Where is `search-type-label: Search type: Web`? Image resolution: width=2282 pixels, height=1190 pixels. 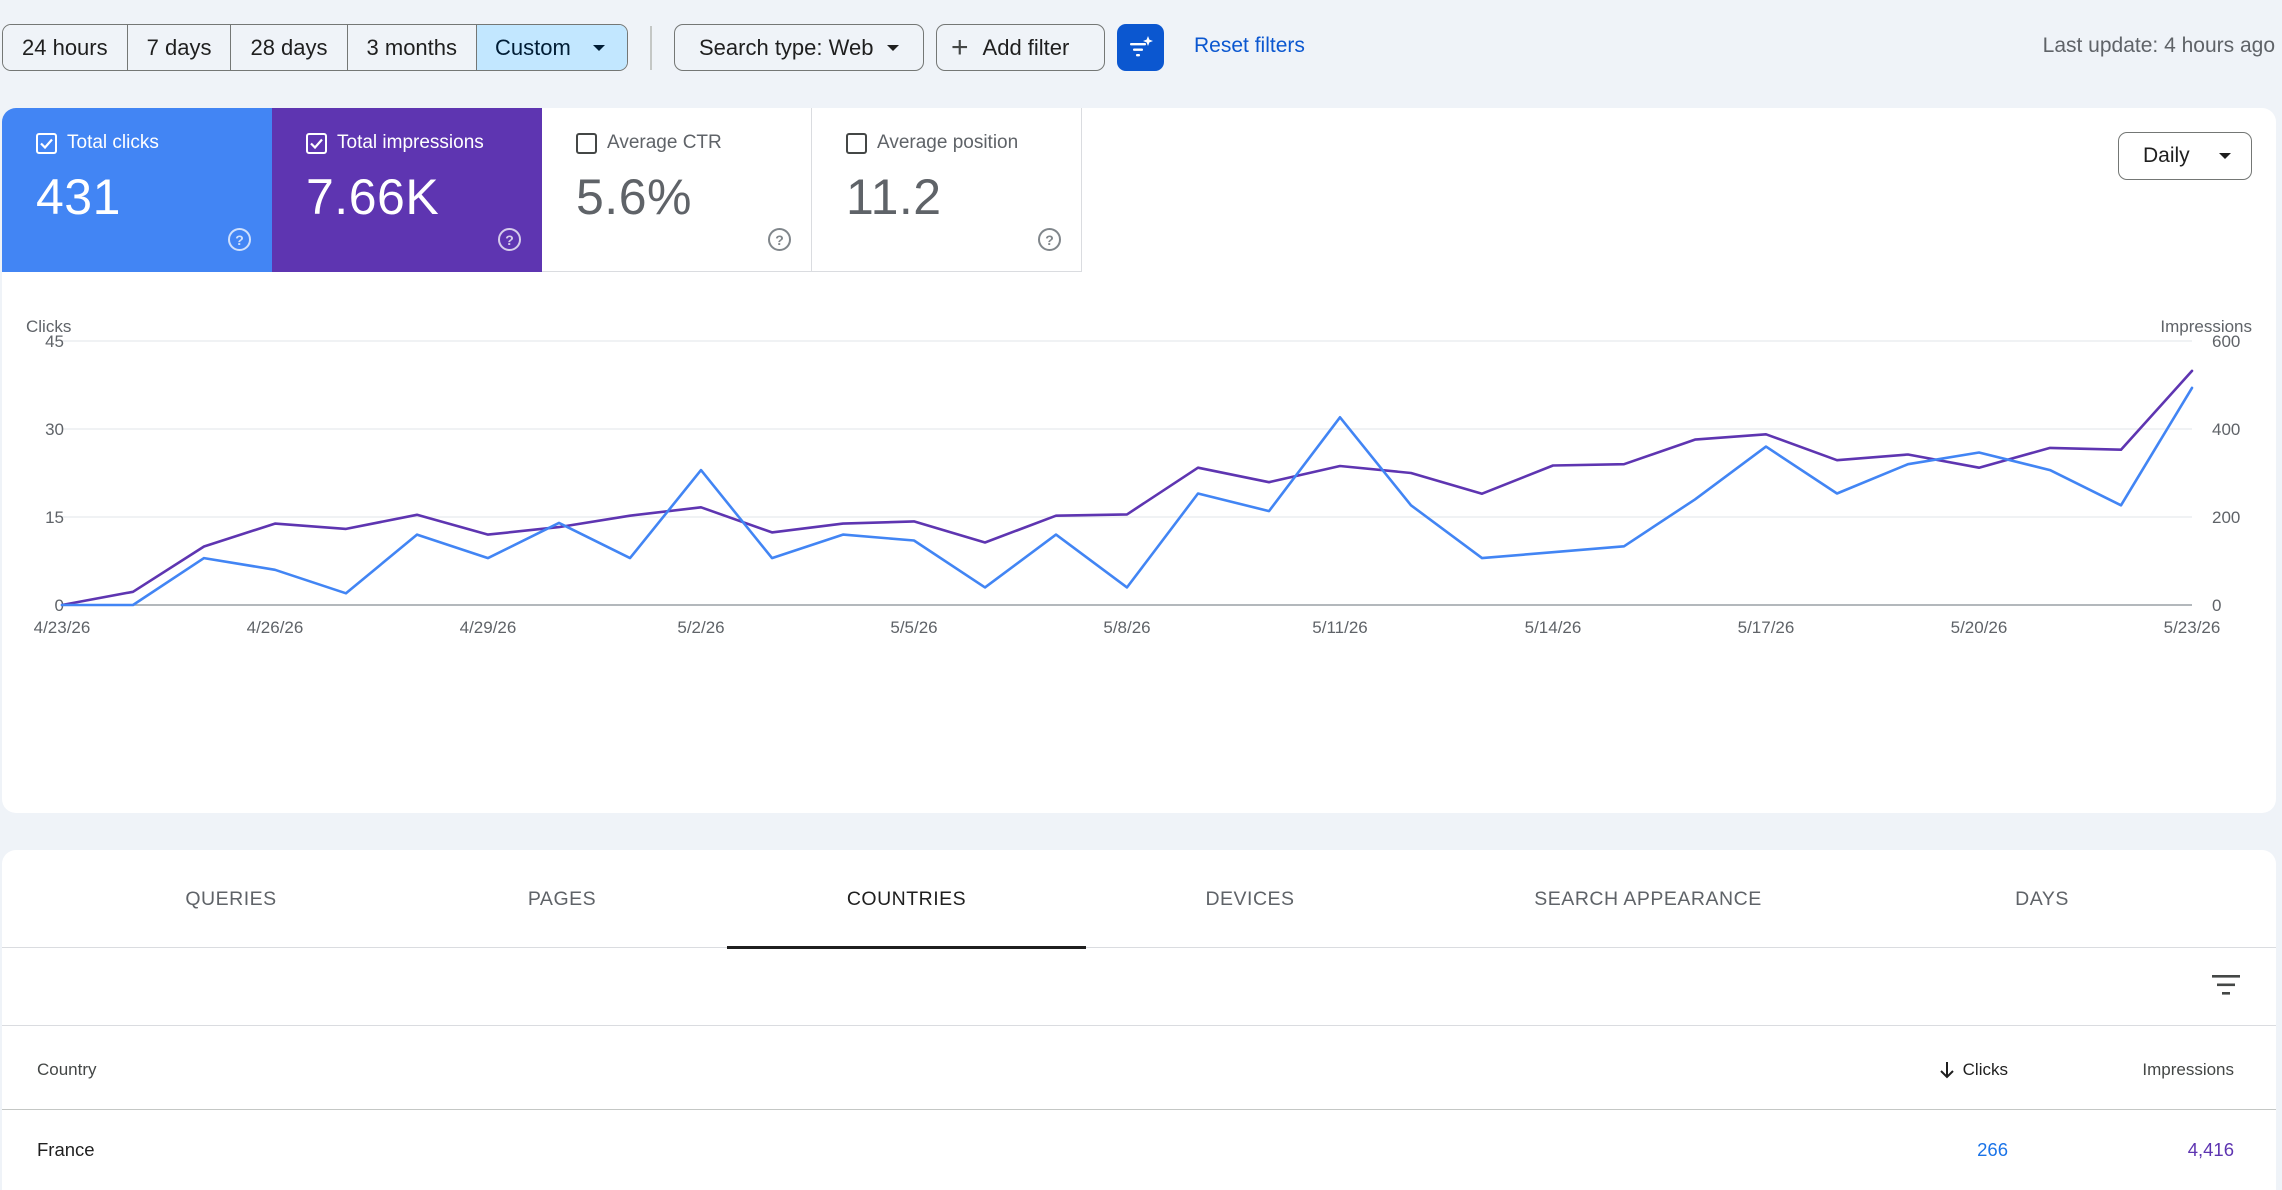
search-type-label: Search type: Web is located at coordinates (786, 47).